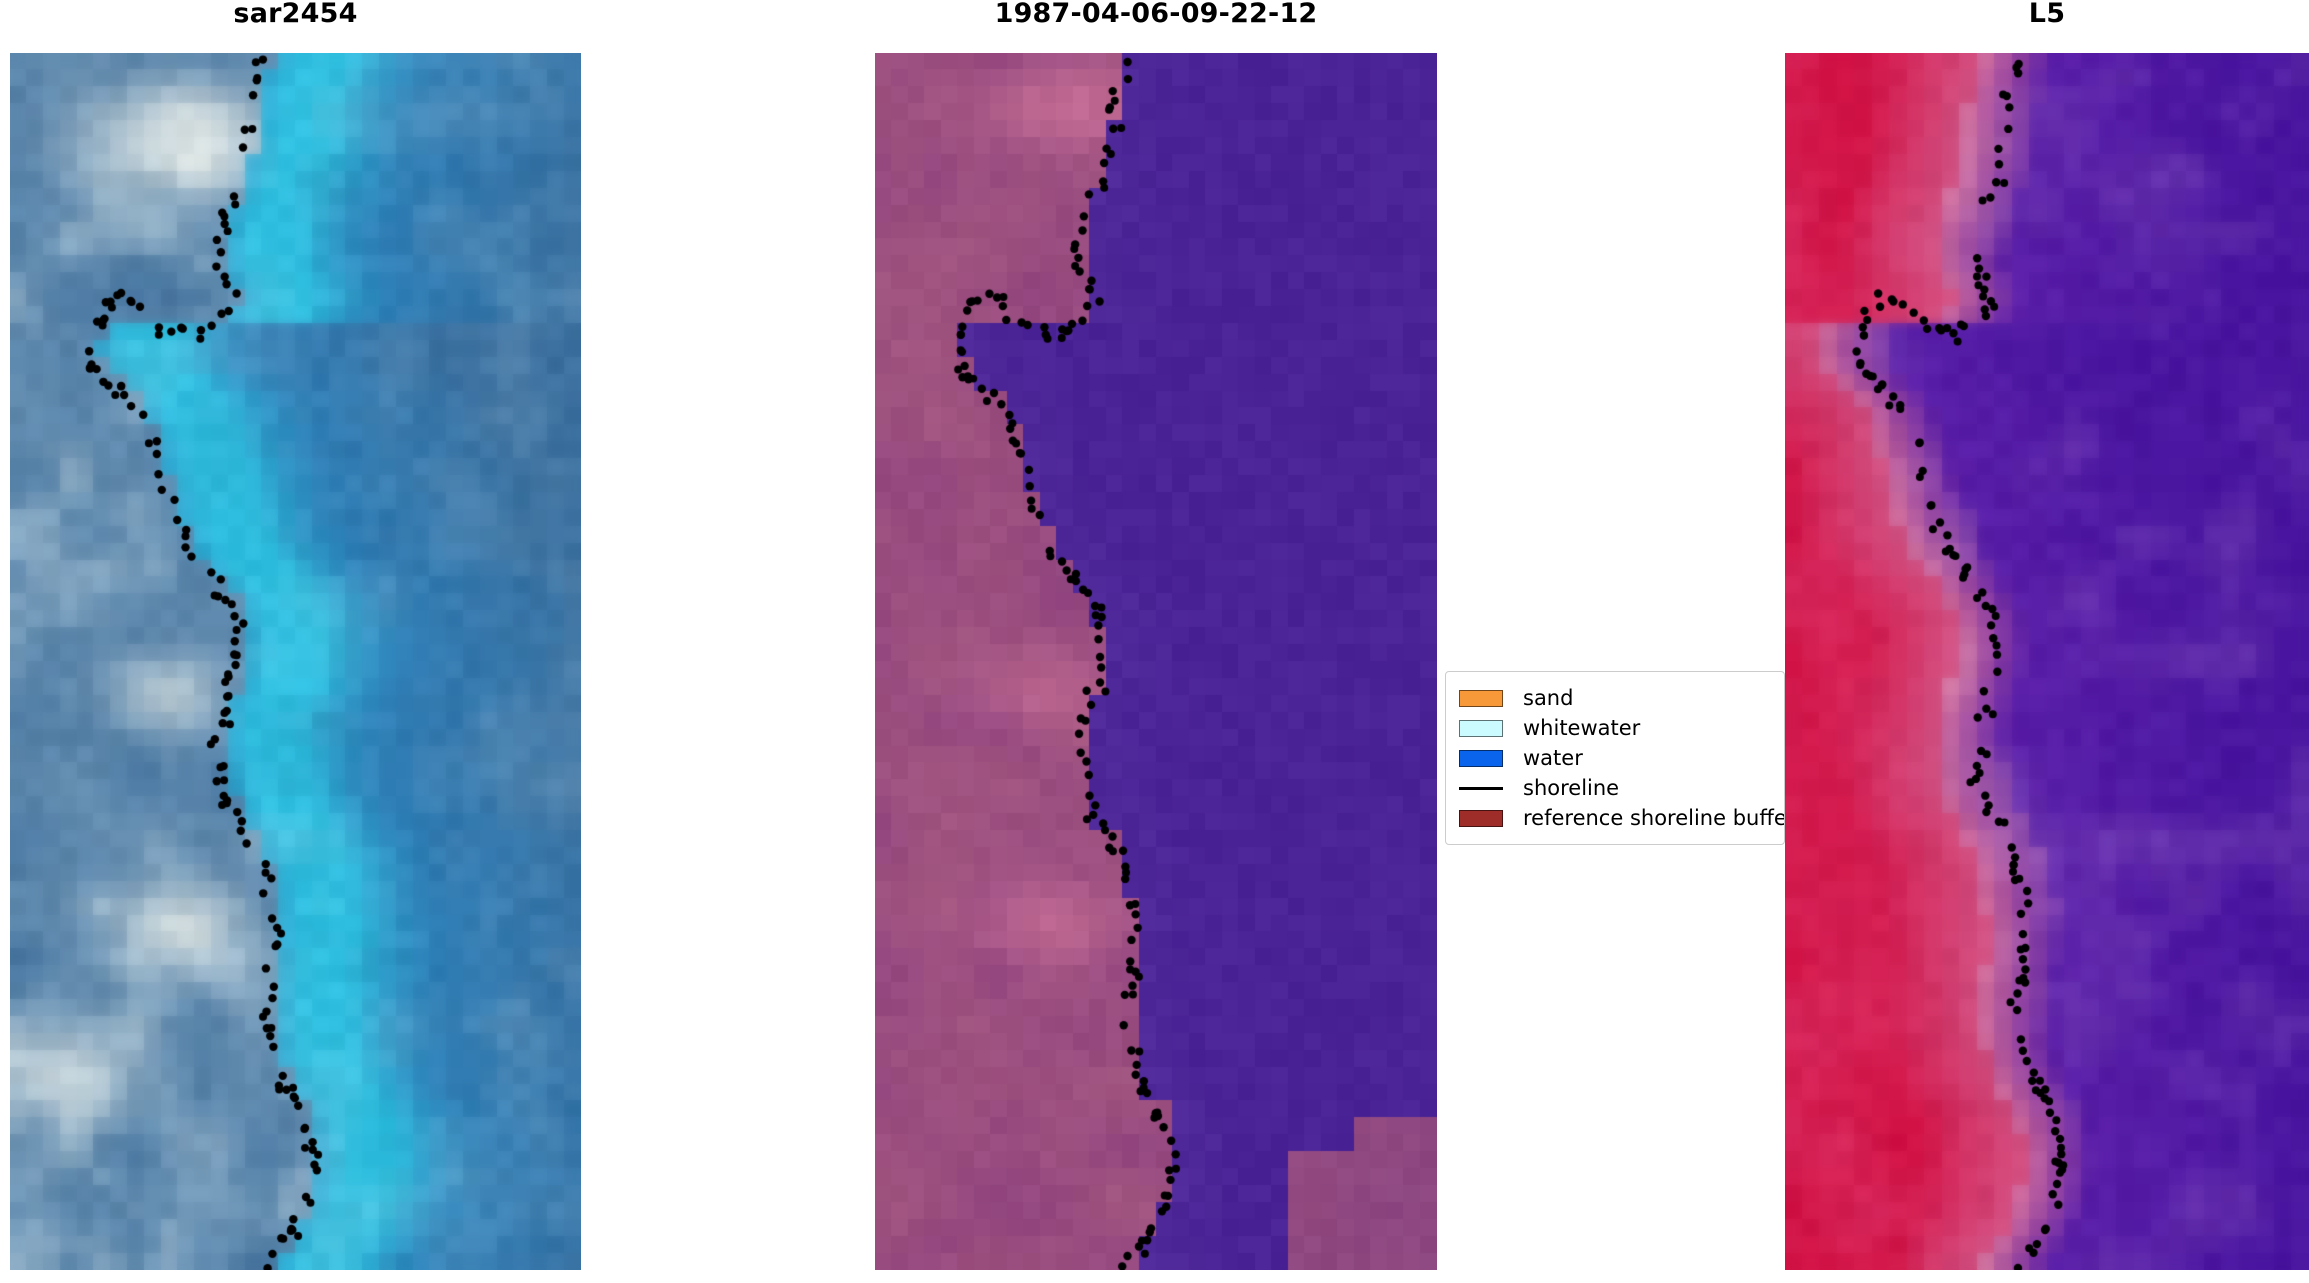 The width and height of the screenshot is (2309, 1283). I want to click on water-color-swatch, so click(1481, 758).